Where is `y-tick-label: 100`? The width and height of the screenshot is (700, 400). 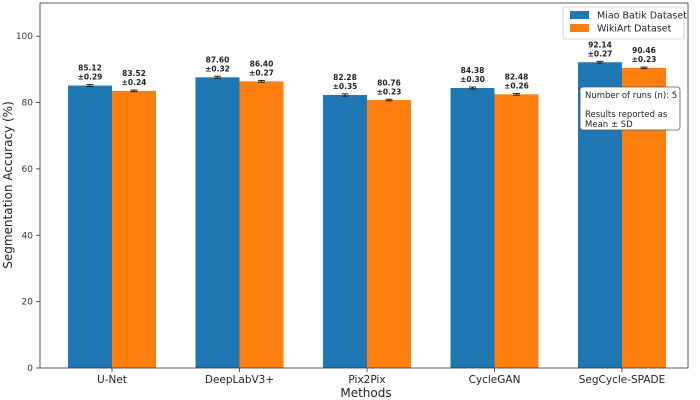 y-tick-label: 100 is located at coordinates (24, 37).